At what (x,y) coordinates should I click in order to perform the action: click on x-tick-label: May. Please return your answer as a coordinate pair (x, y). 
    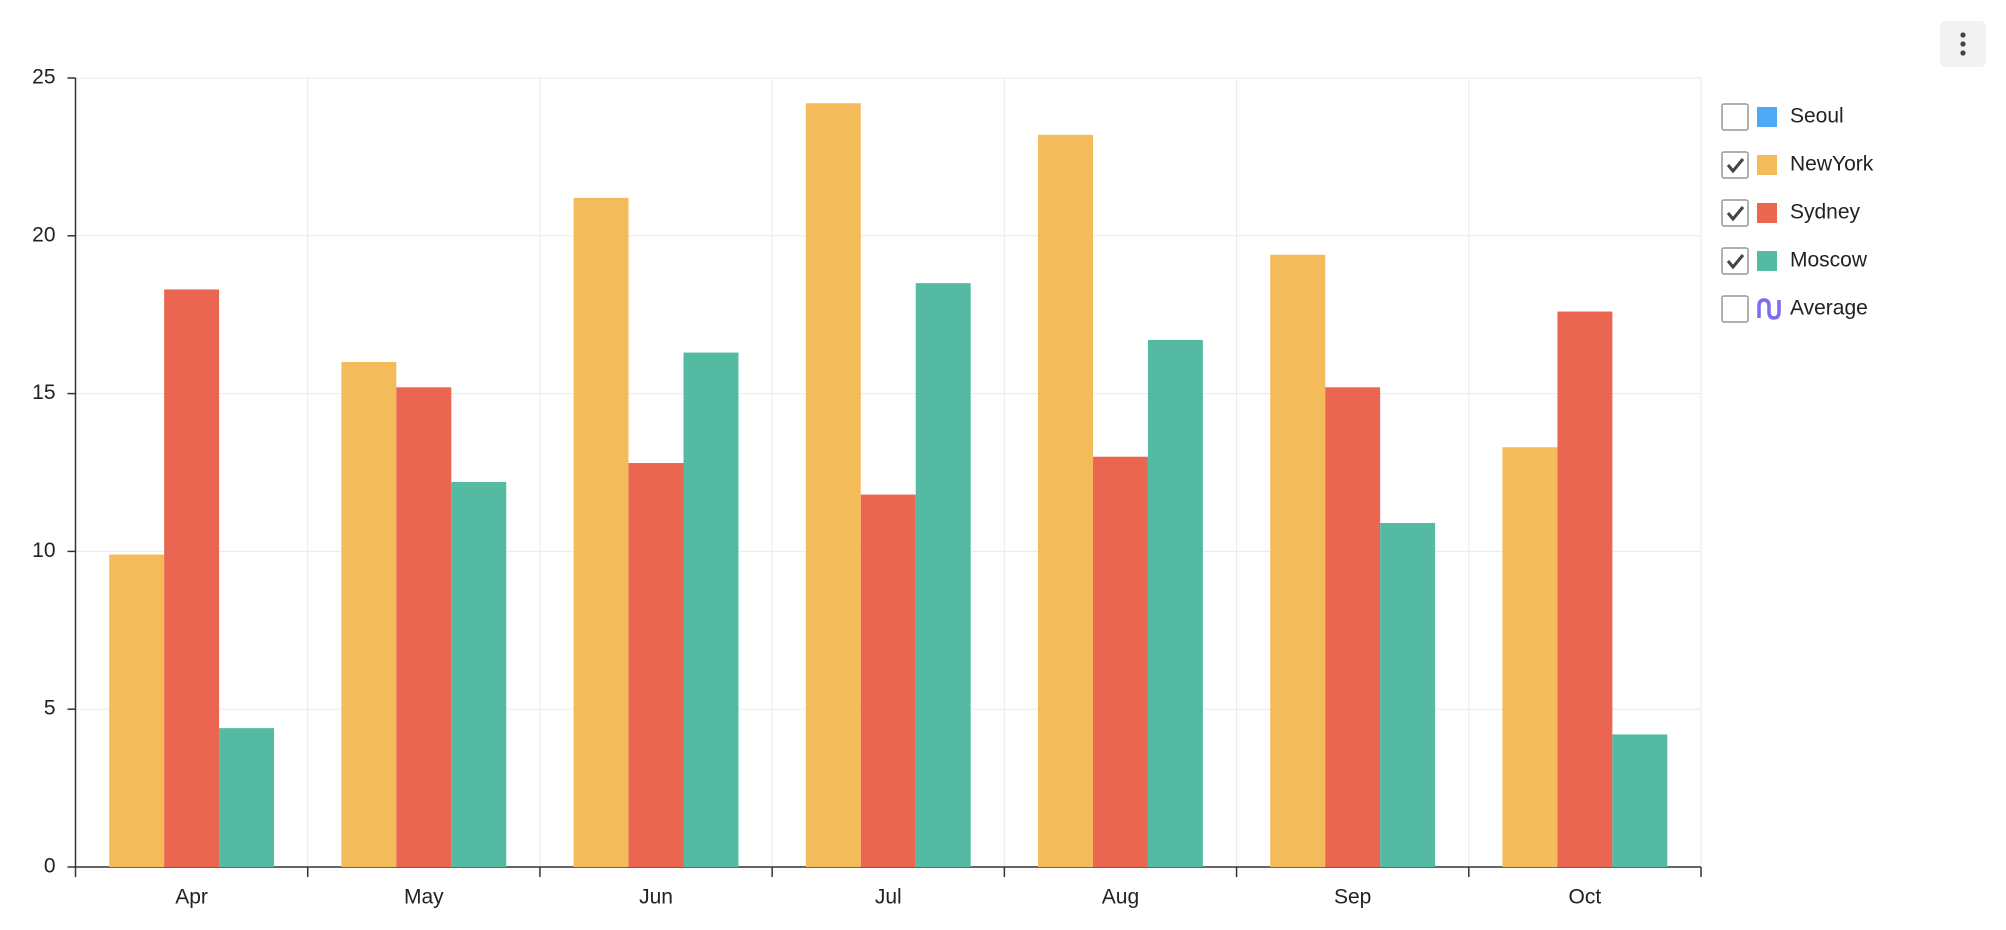
    Looking at the image, I should click on (424, 897).